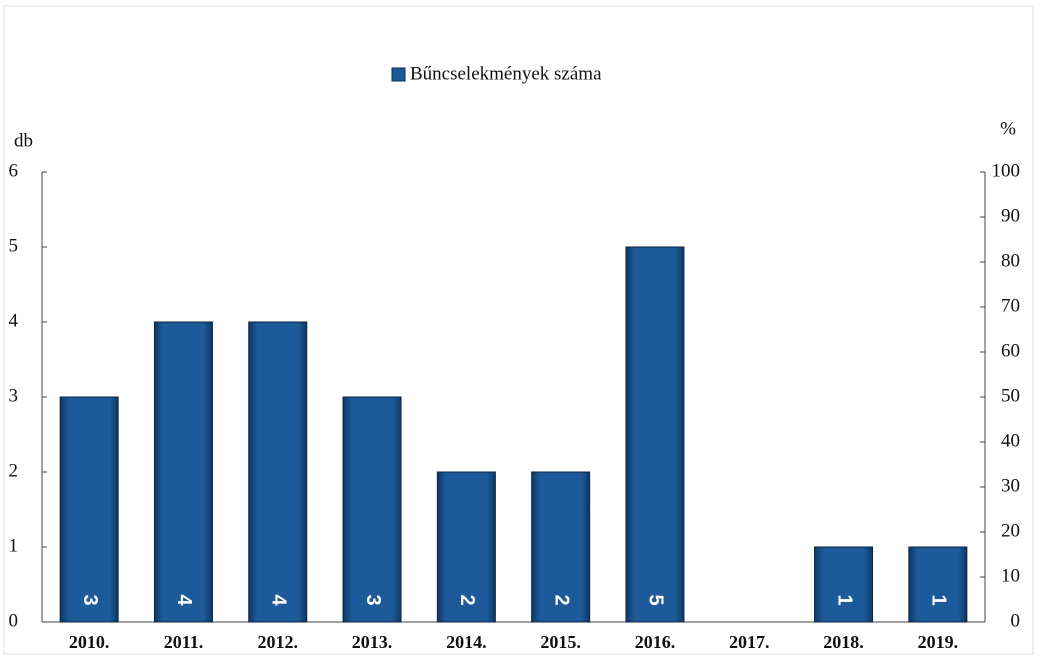 The width and height of the screenshot is (1037, 659). I want to click on y-tick-label: 1, so click(14, 545).